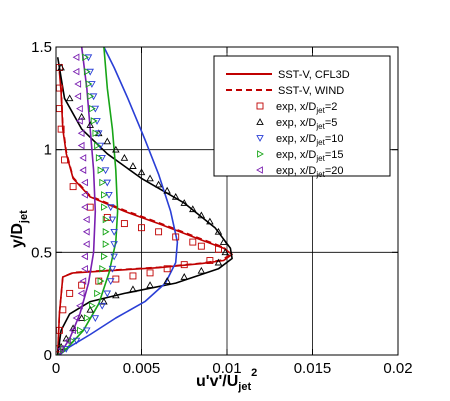 This screenshot has width=450, height=401. Describe the element at coordinates (226, 368) in the screenshot. I see `x-tick-label: 0.01` at that location.